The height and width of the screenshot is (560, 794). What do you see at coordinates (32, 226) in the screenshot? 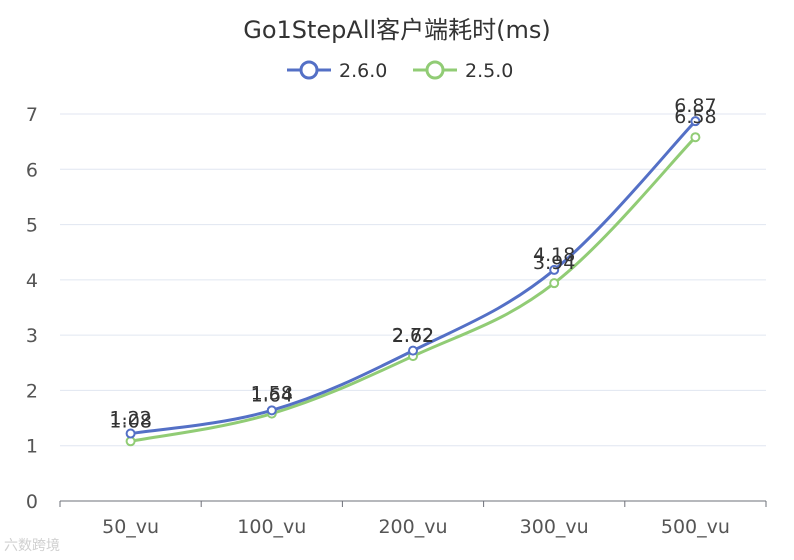
I see `y-tick-label: 5` at bounding box center [32, 226].